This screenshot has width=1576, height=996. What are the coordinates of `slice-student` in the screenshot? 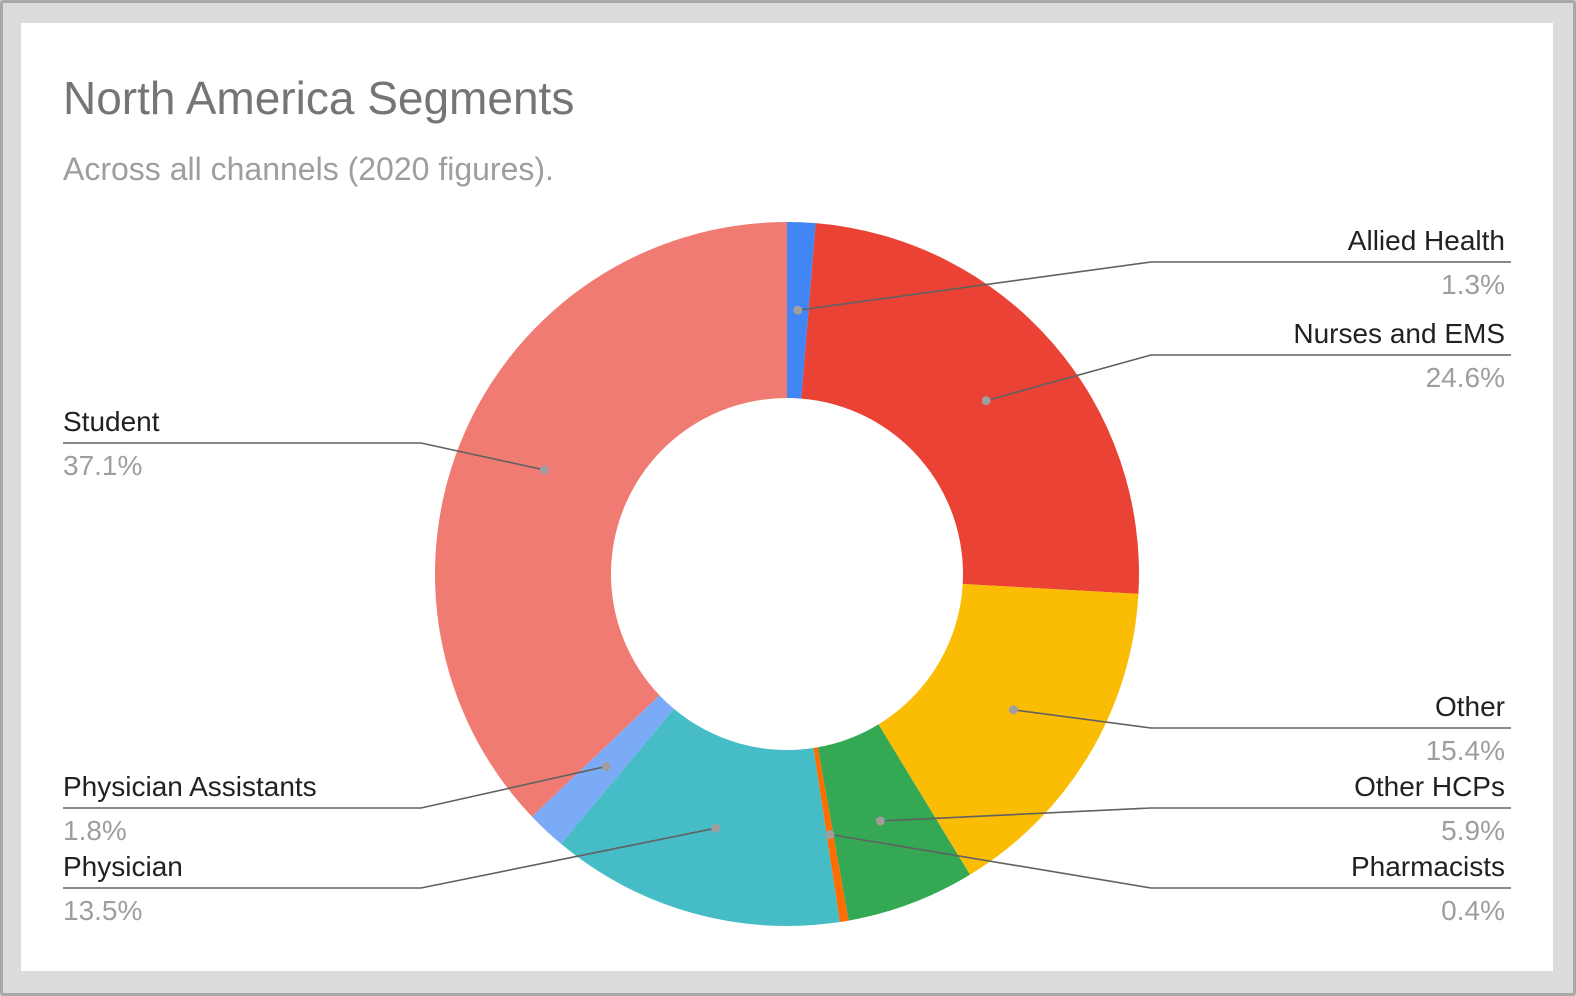 It's located at (610, 519).